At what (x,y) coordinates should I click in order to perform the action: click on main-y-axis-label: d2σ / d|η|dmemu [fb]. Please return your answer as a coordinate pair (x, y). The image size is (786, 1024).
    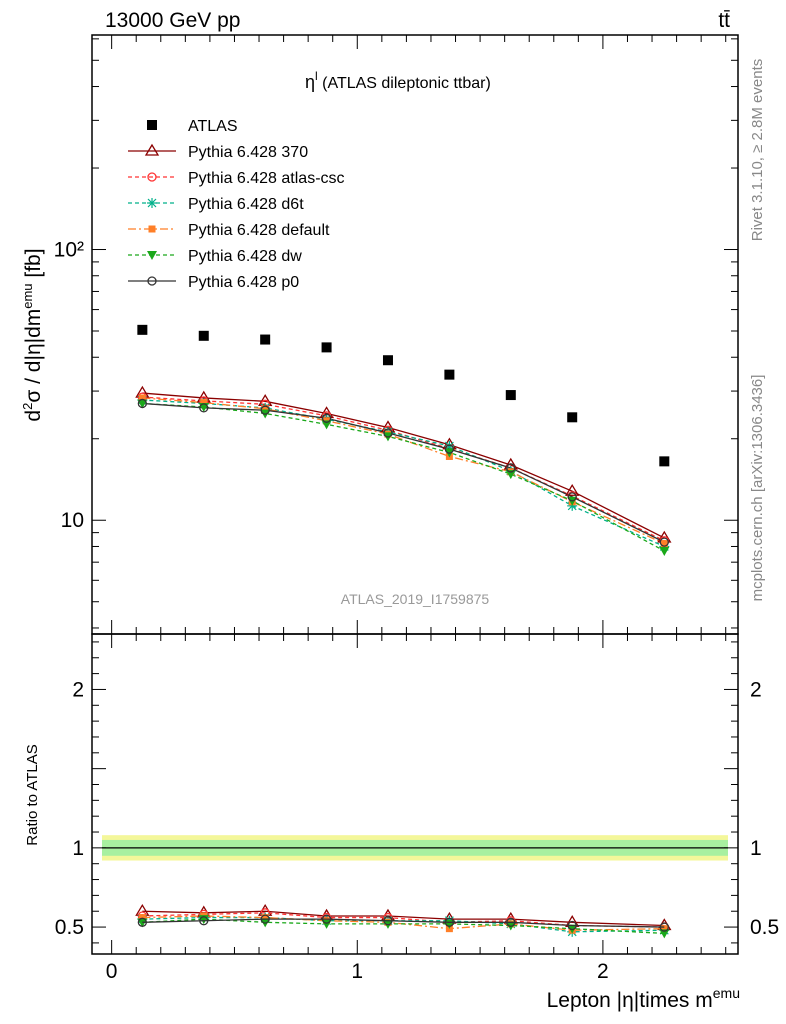
    Looking at the image, I should click on (32, 334).